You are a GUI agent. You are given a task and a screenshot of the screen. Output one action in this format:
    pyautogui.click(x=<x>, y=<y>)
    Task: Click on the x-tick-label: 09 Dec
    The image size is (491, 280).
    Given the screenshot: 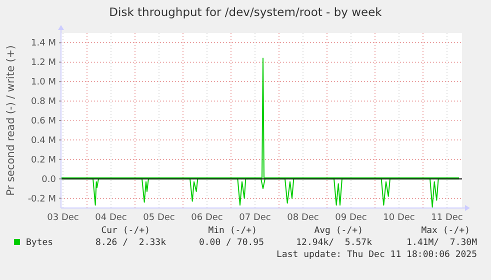 What is the action you would take?
    pyautogui.click(x=351, y=218)
    